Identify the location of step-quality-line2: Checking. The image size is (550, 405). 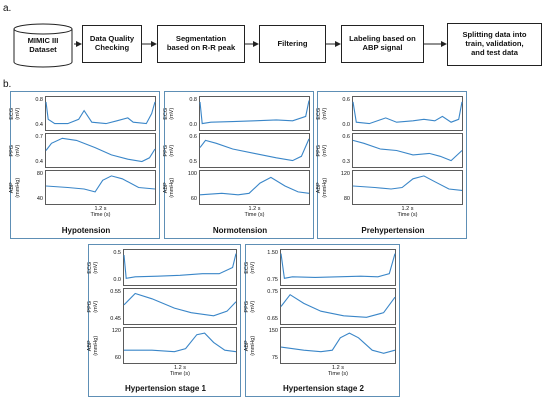
(112, 47).